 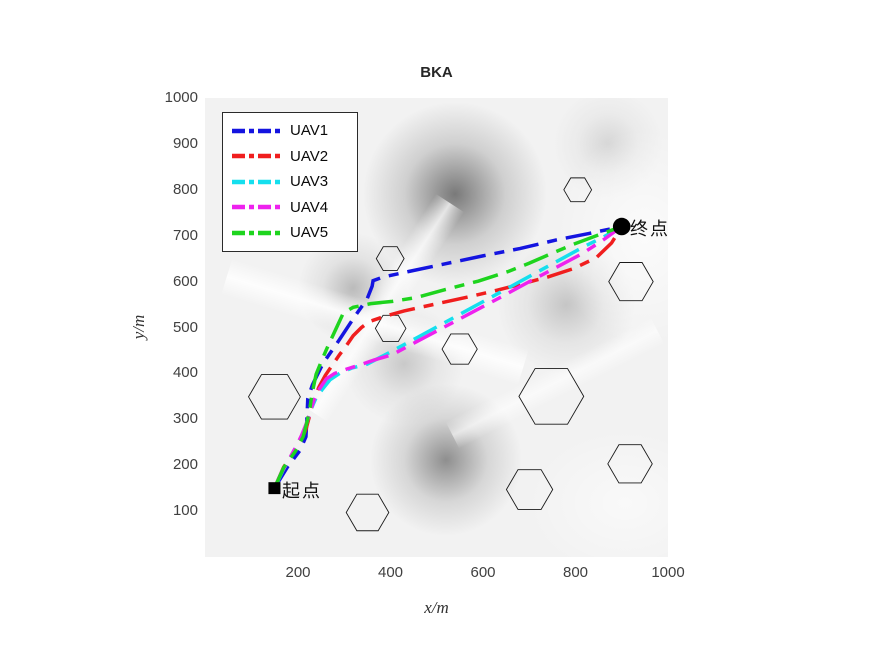 What do you see at coordinates (302, 491) in the screenshot?
I see `start-point-label: 起点` at bounding box center [302, 491].